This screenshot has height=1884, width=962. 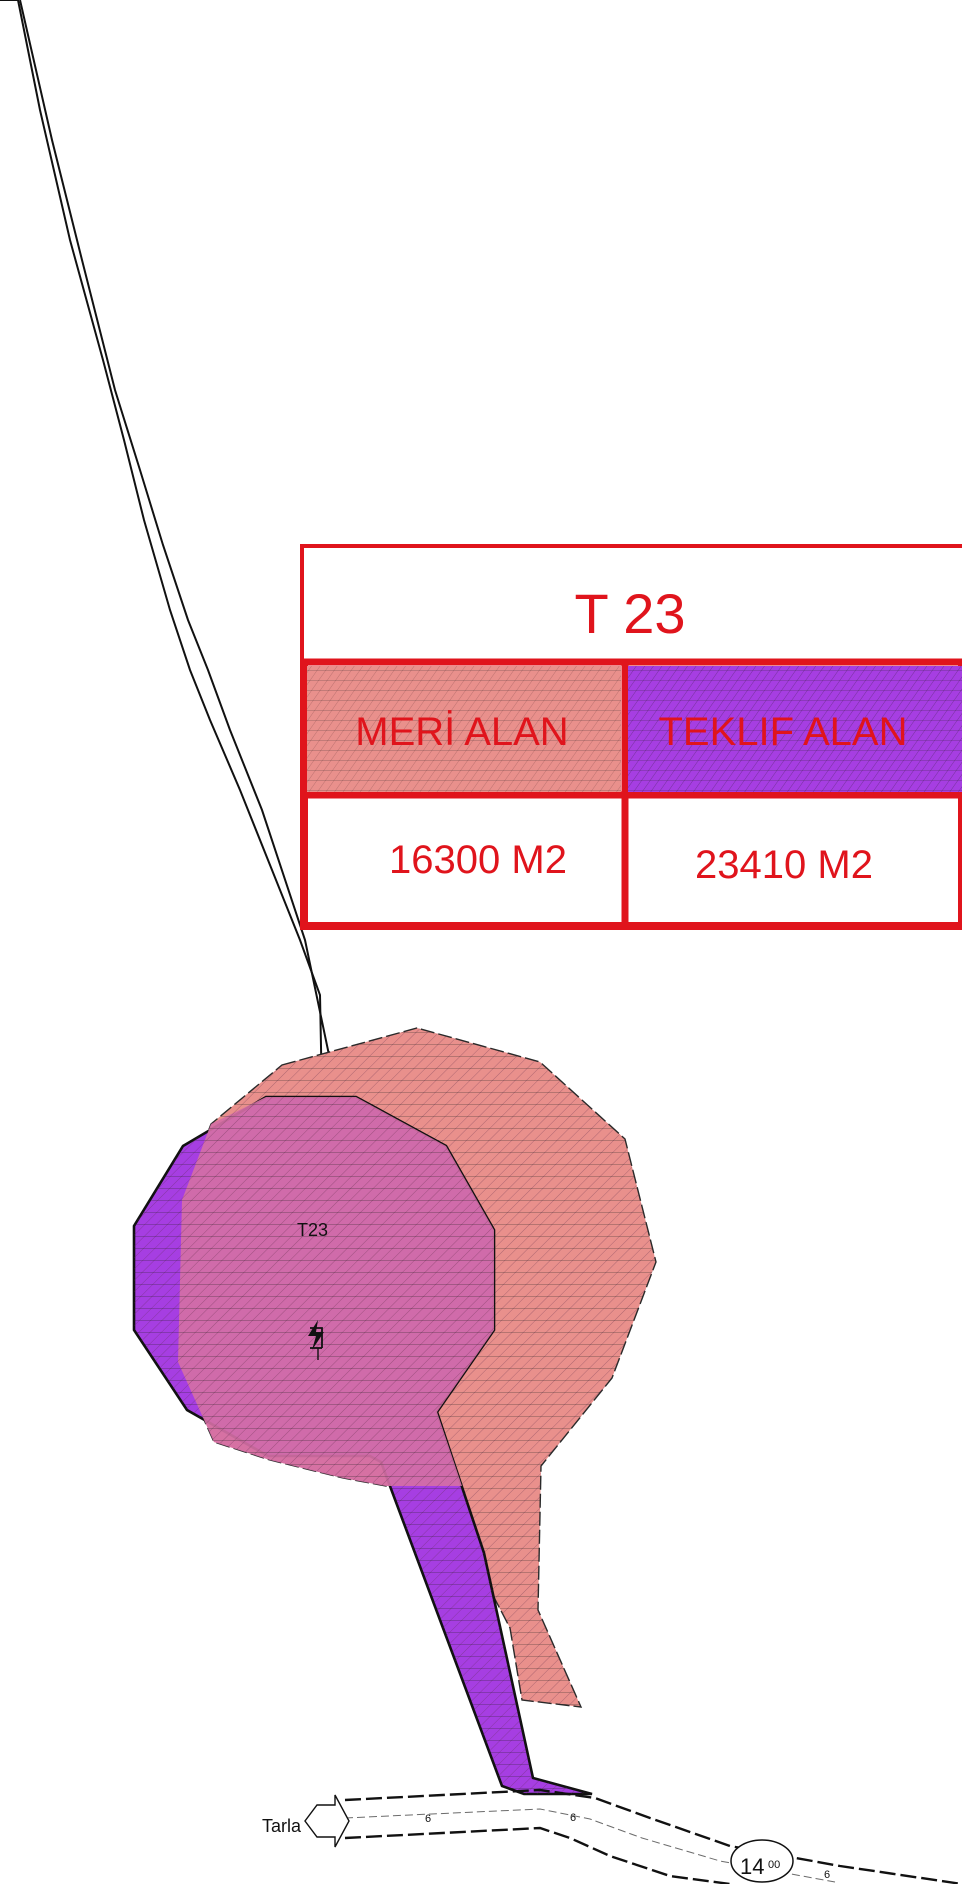 I want to click on road-width-badge-major: 14, so click(x=752, y=1866).